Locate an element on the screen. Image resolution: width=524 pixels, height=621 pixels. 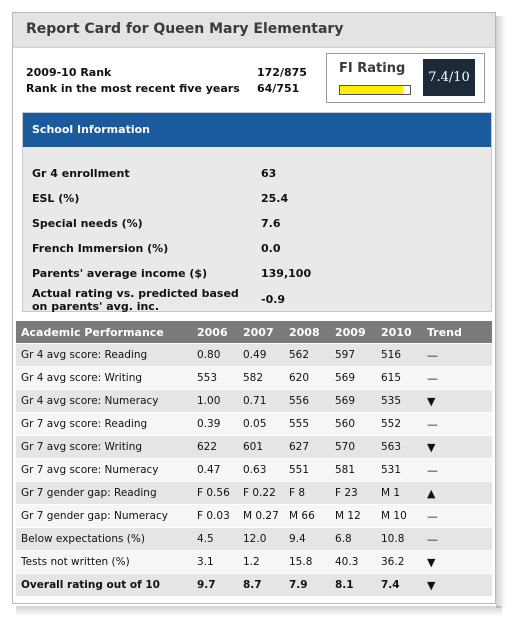
si-value-french-immersion: 0.0 is located at coordinates (271, 248).